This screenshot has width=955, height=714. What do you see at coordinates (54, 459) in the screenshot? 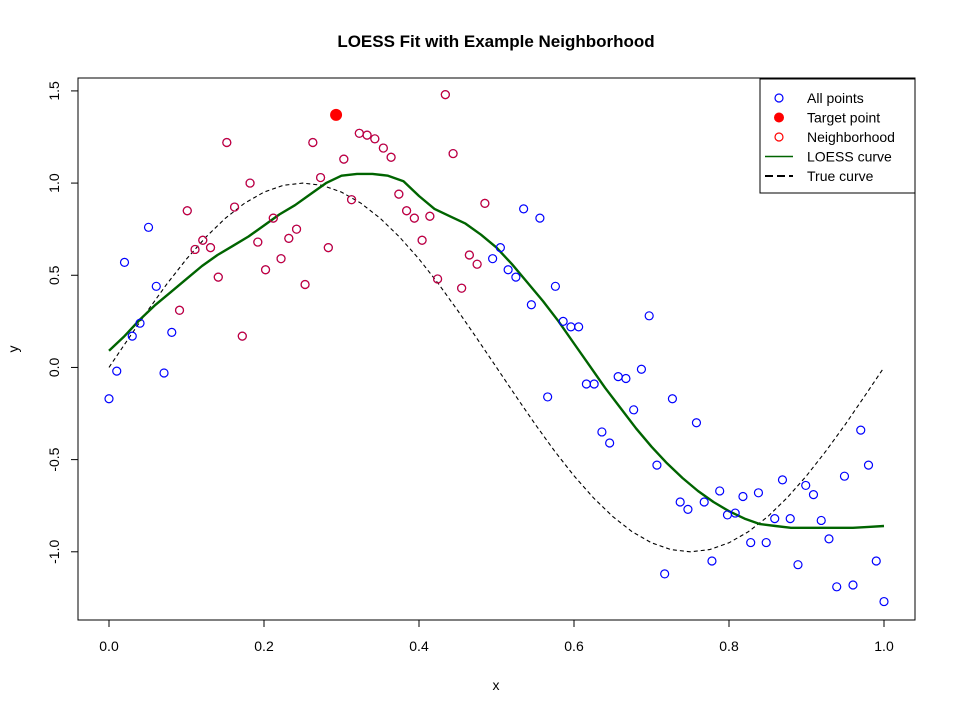
I see `y-tick-label: -0.5` at bounding box center [54, 459].